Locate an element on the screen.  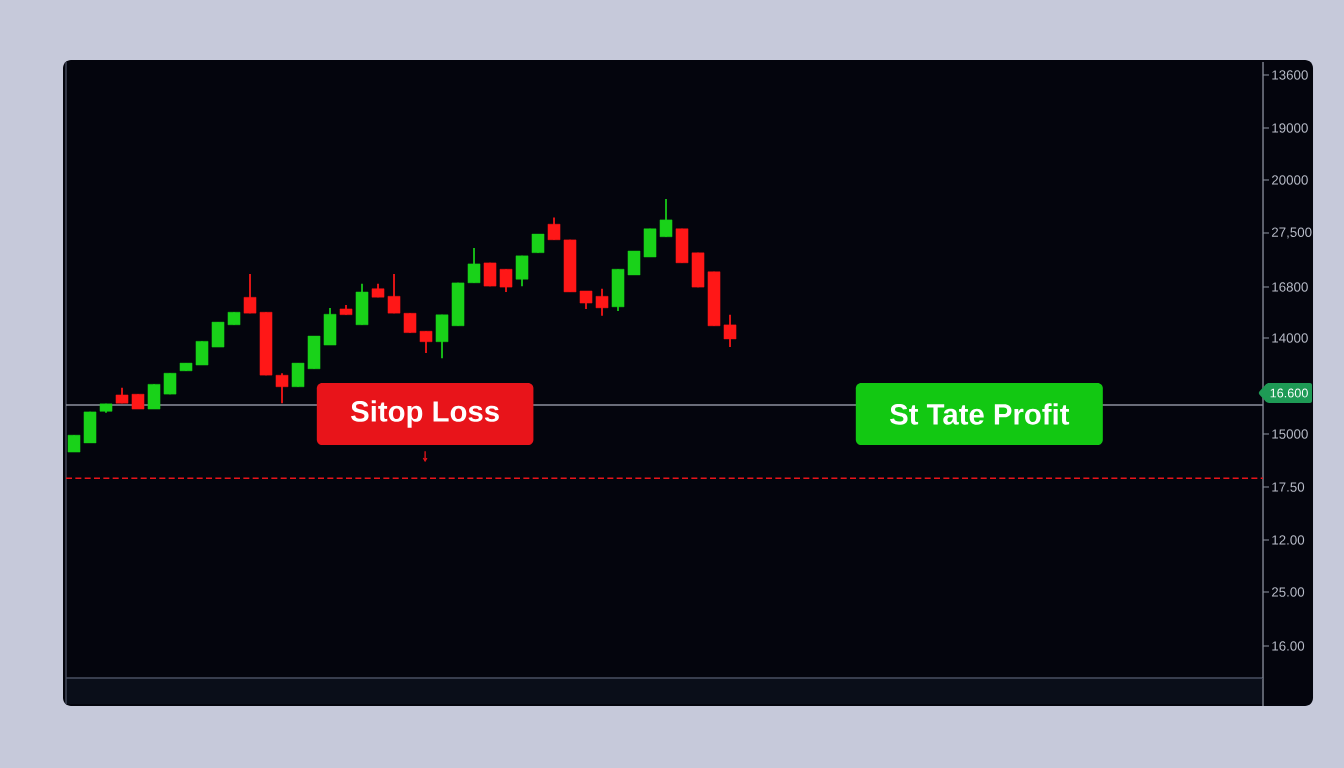
text: 25.00 is located at coordinates (1288, 592).